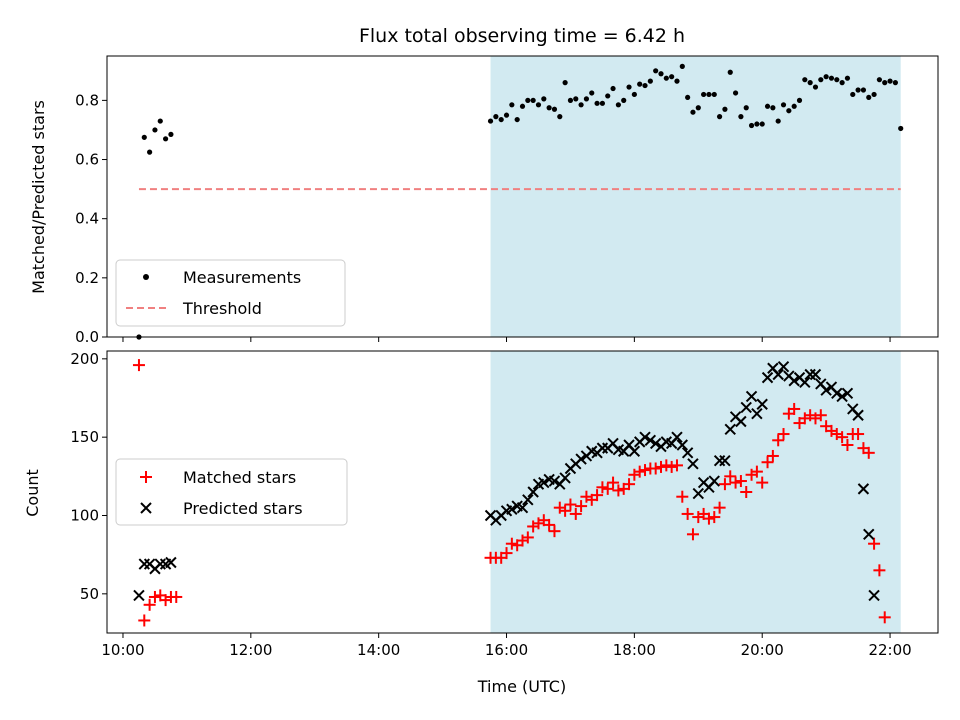 The height and width of the screenshot is (720, 960). I want to click on legend-matched-label: Matched stars, so click(239, 477).